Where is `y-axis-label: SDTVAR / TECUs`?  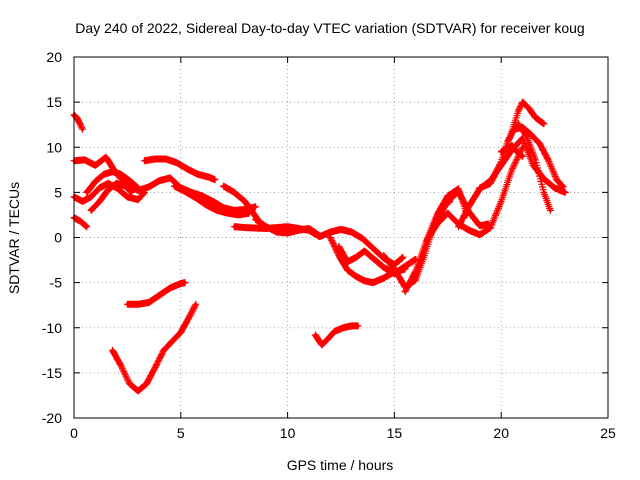
y-axis-label: SDTVAR / TECUs is located at coordinates (14, 238).